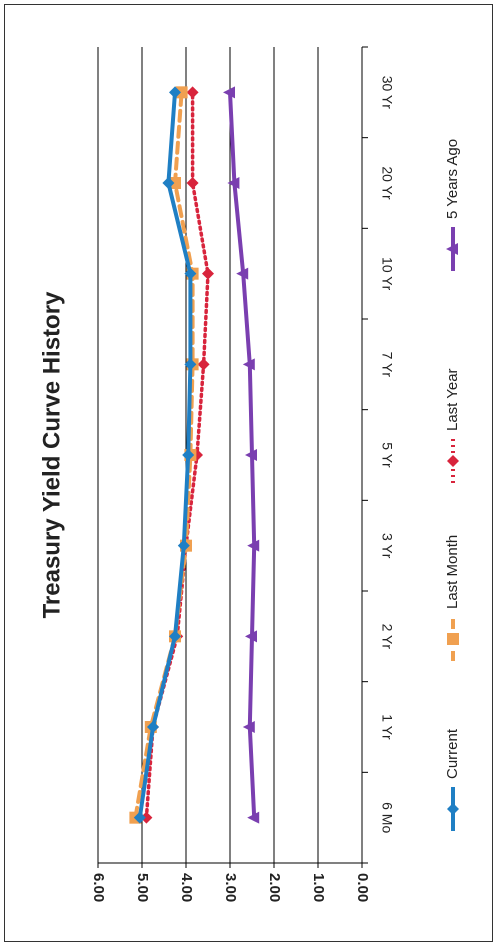  Describe the element at coordinates (98, 887) in the screenshot. I see `value-tick-label: 6.00` at that location.